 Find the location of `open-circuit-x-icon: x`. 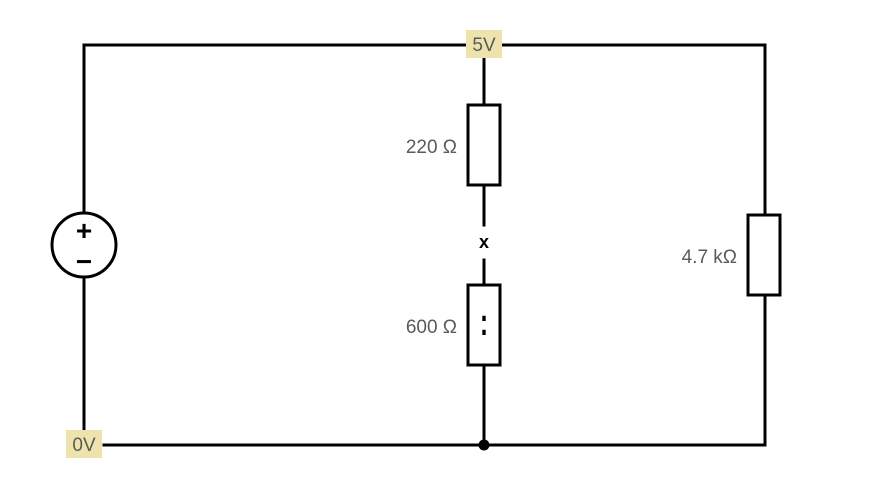

open-circuit-x-icon: x is located at coordinates (484, 242).